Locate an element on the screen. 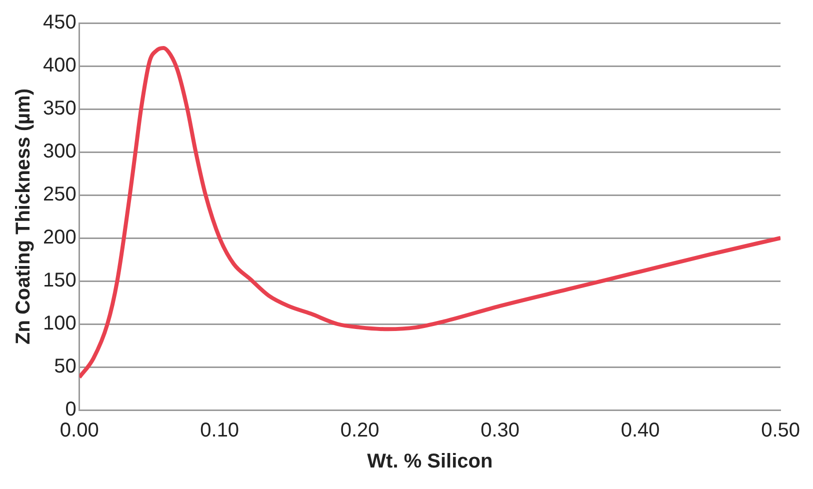  y-tick-label: 100 is located at coordinates (59, 323).